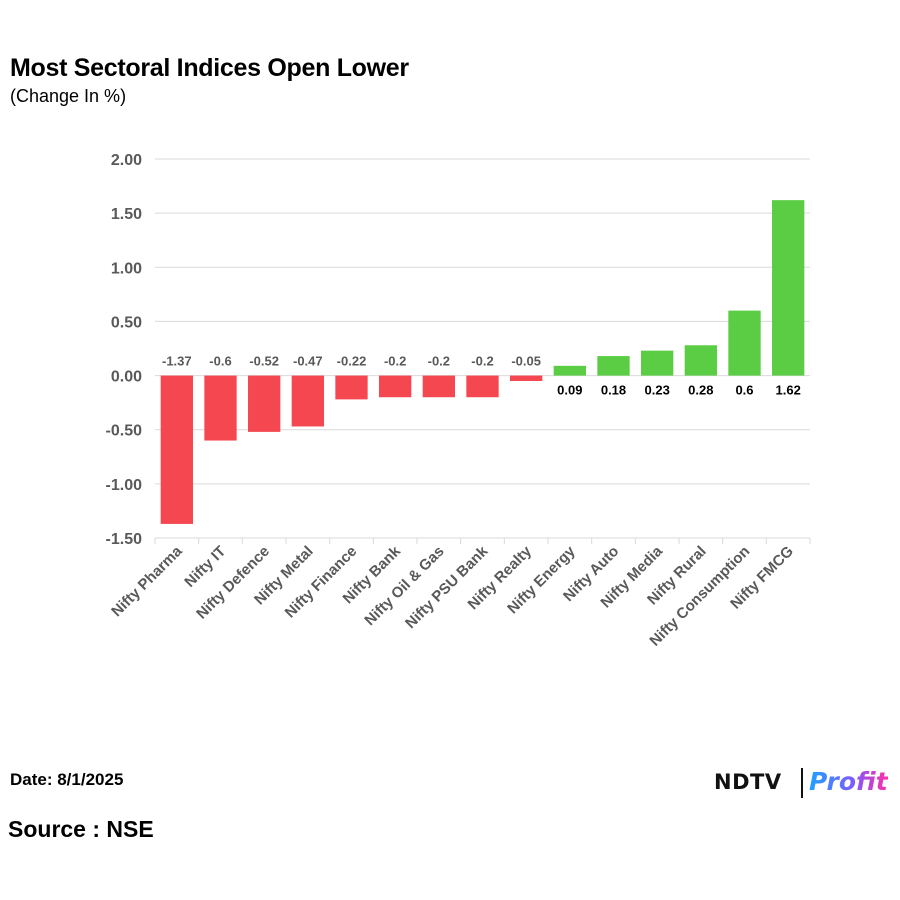  What do you see at coordinates (526, 361) in the screenshot?
I see `data-label: -0.05` at bounding box center [526, 361].